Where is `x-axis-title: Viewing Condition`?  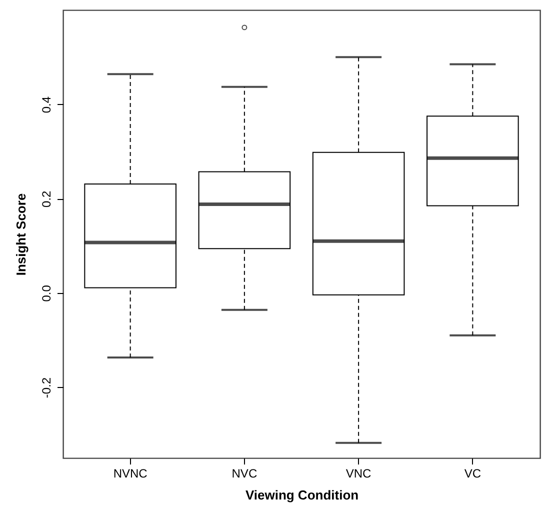
x-axis-title: Viewing Condition is located at coordinates (302, 495).